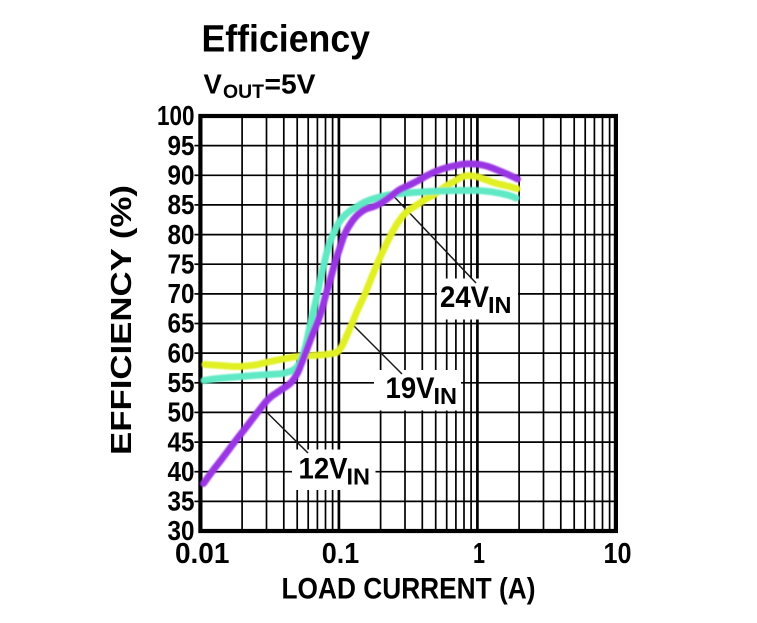  What do you see at coordinates (202, 554) in the screenshot?
I see `svg-text: 0.01` at bounding box center [202, 554].